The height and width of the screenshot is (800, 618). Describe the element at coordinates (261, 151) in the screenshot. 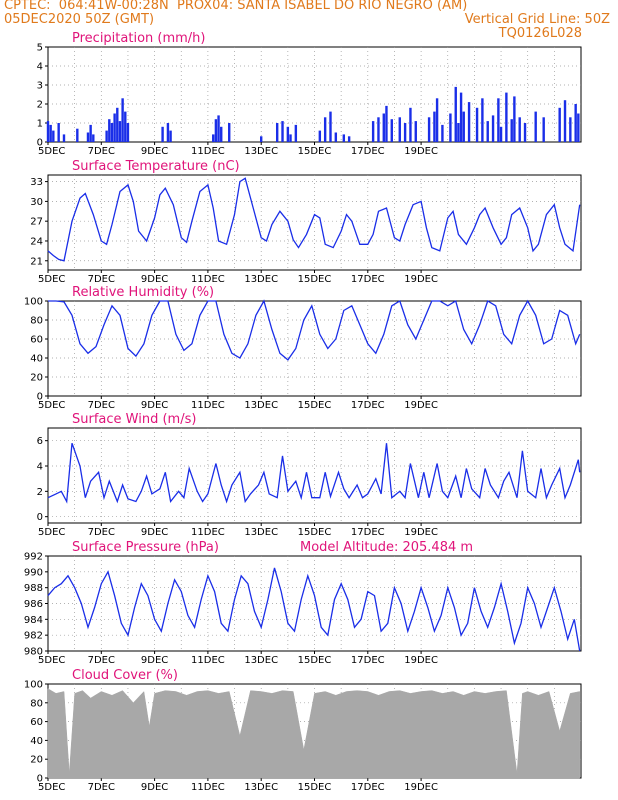

I see `precip-xtick-label: 13DEC` at that location.